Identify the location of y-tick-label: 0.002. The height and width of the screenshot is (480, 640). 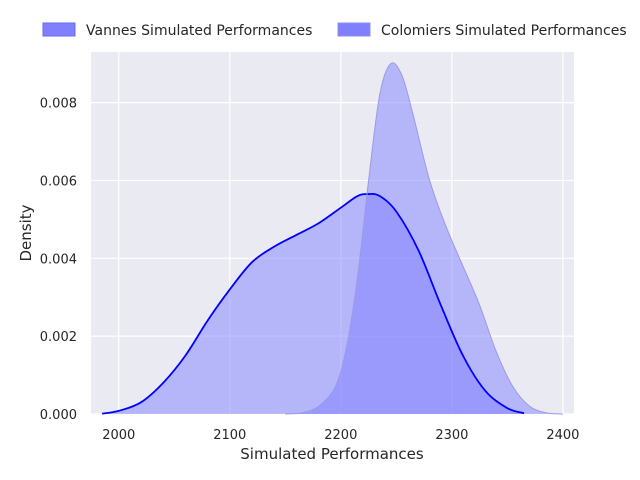
(58, 337).